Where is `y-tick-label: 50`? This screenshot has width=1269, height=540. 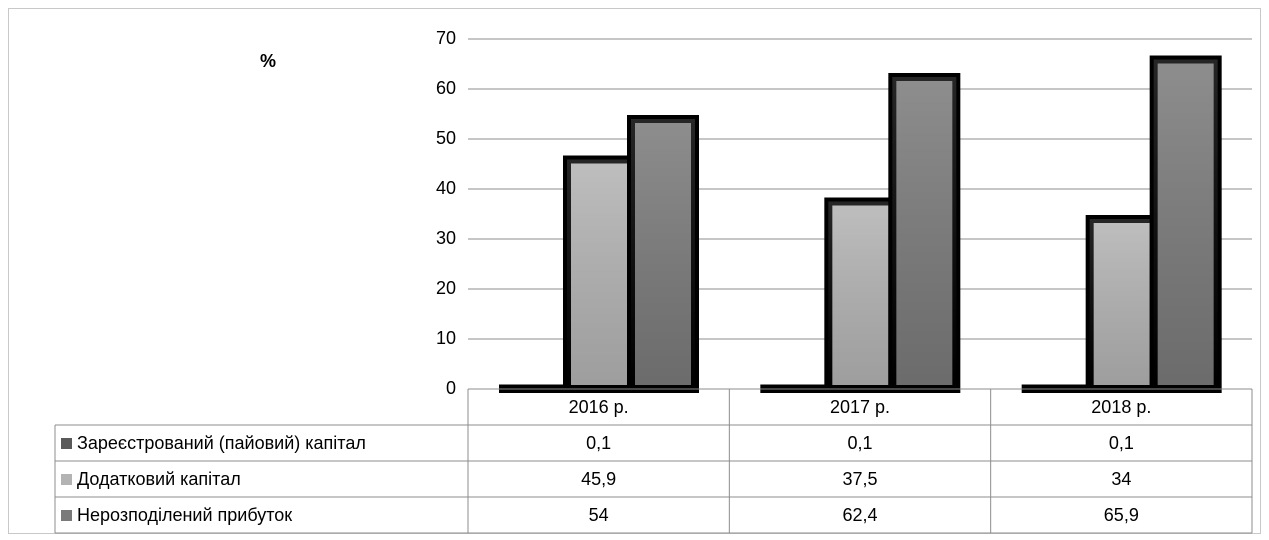
y-tick-label: 50 is located at coordinates (446, 138).